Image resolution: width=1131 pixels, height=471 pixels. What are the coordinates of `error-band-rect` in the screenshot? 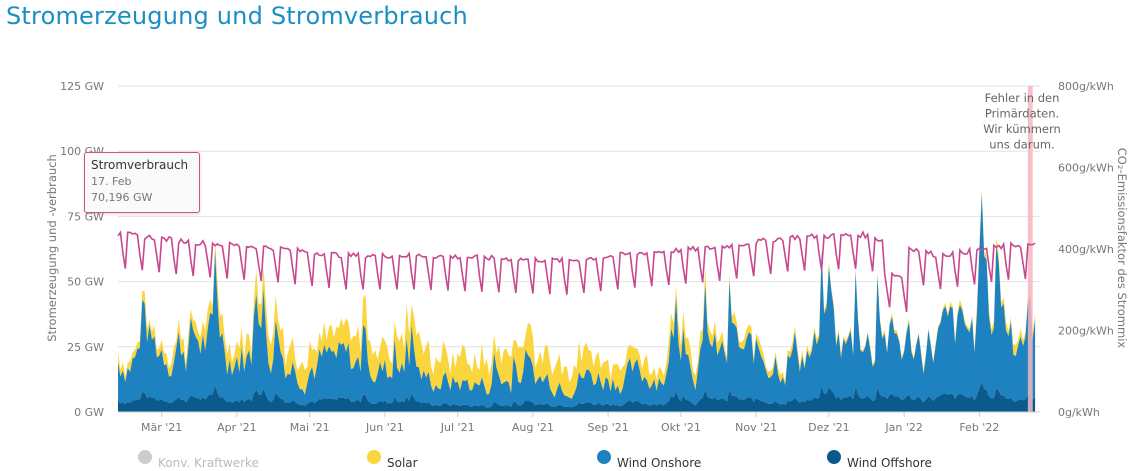 It's located at (1030, 249).